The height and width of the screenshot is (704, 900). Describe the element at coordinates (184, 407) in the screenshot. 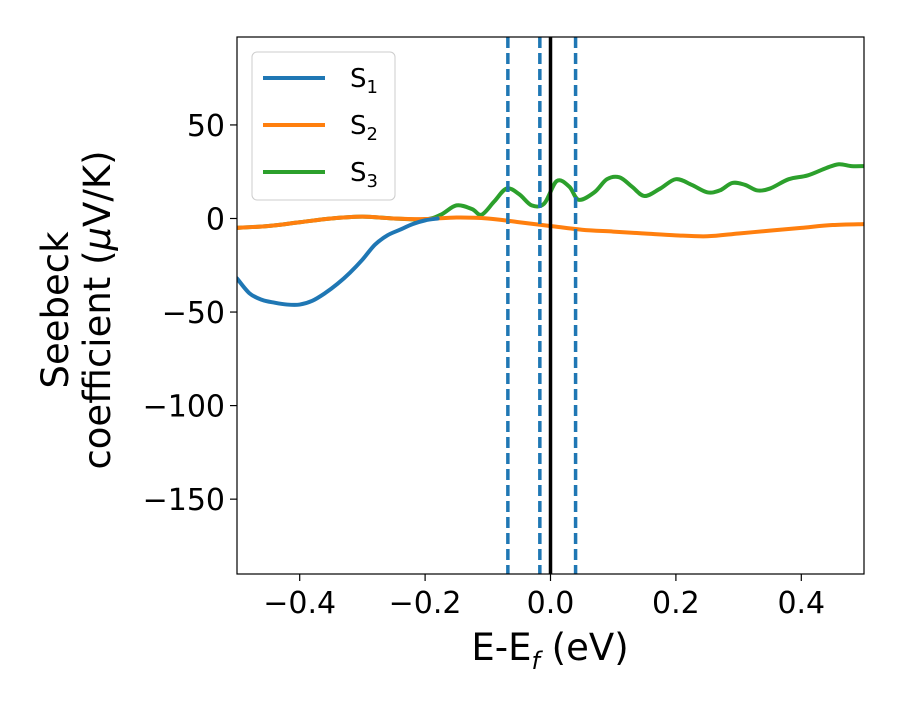

I see `y-tick-label: −100` at that location.